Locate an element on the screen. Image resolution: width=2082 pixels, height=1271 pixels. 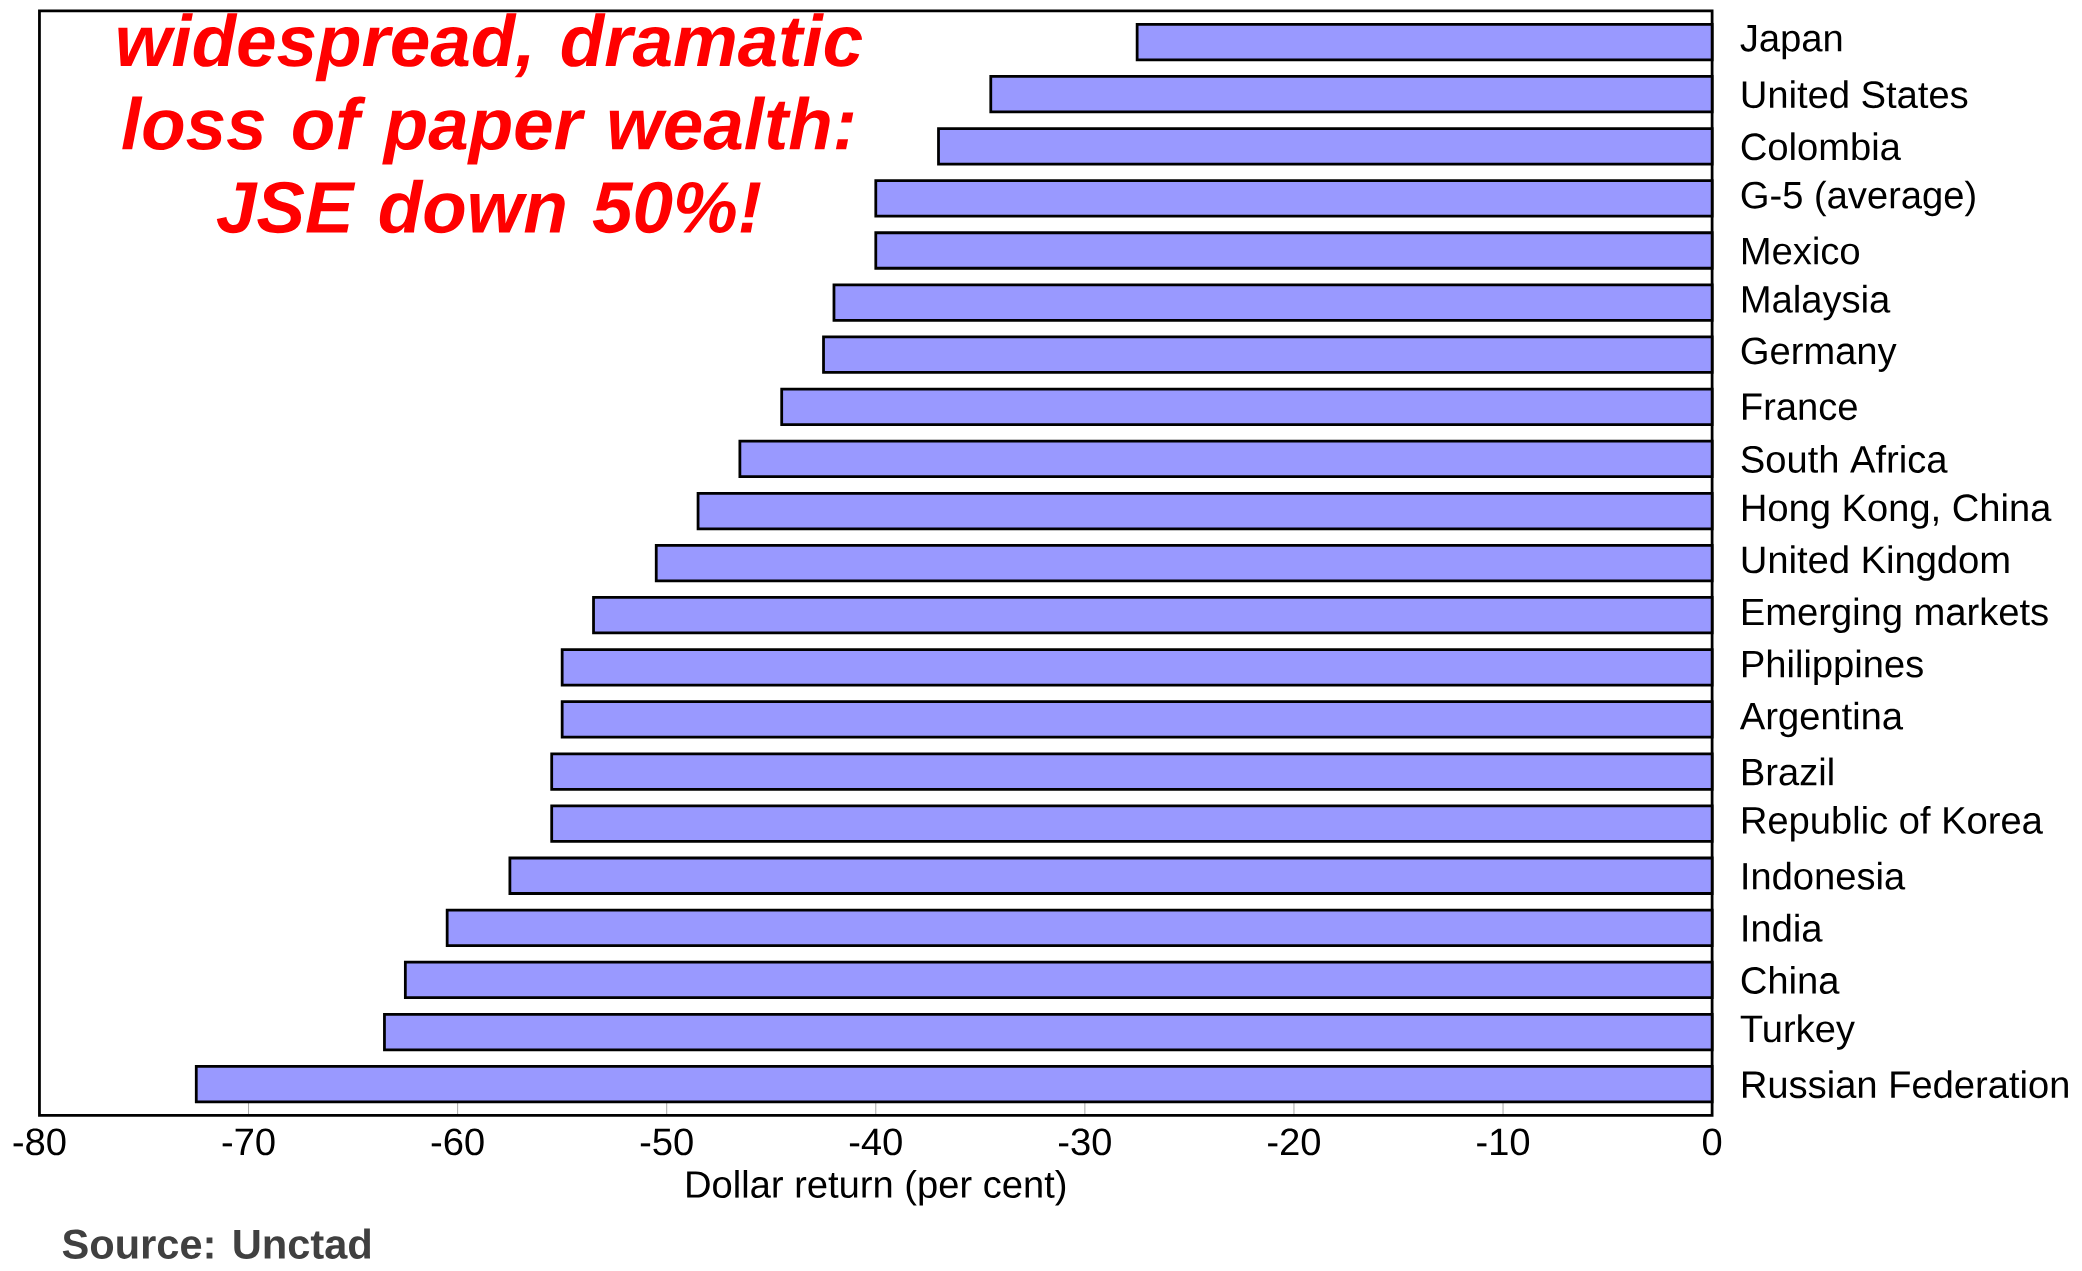
x-axis-title: Dollar return (per cent) is located at coordinates (876, 1187).